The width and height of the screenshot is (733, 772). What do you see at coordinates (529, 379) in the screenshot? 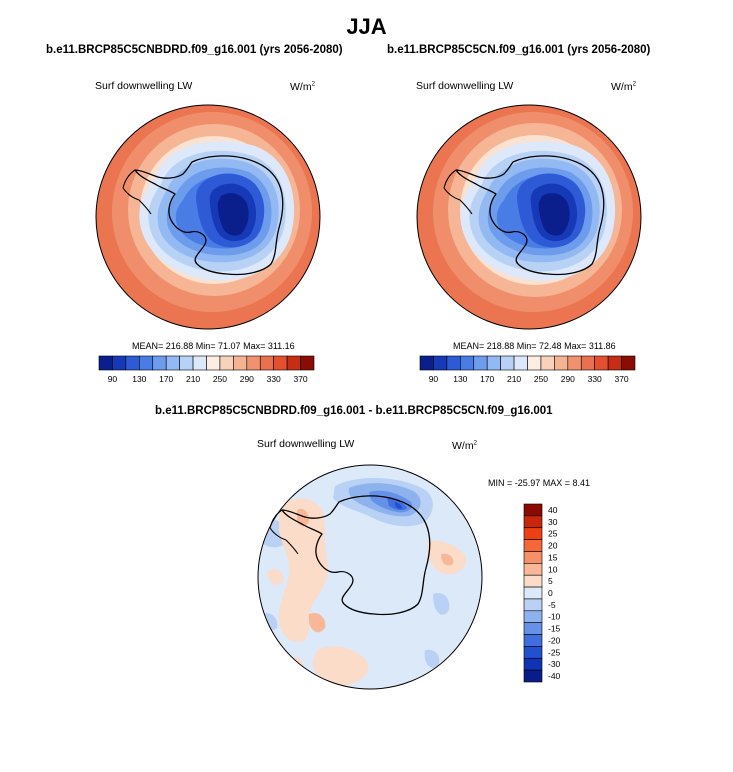
I see `panel-2-colorbar-ticks: 90 130 170 210 250 290 330 370` at bounding box center [529, 379].